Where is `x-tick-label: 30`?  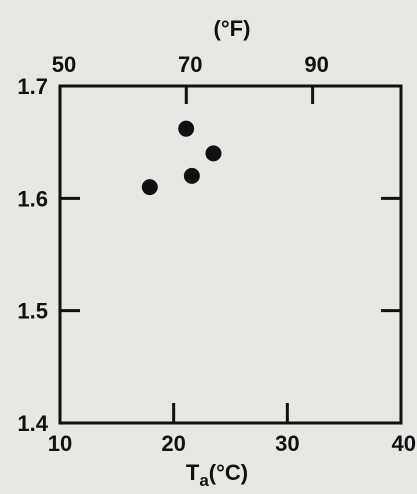 x-tick-label: 30 is located at coordinates (287, 443).